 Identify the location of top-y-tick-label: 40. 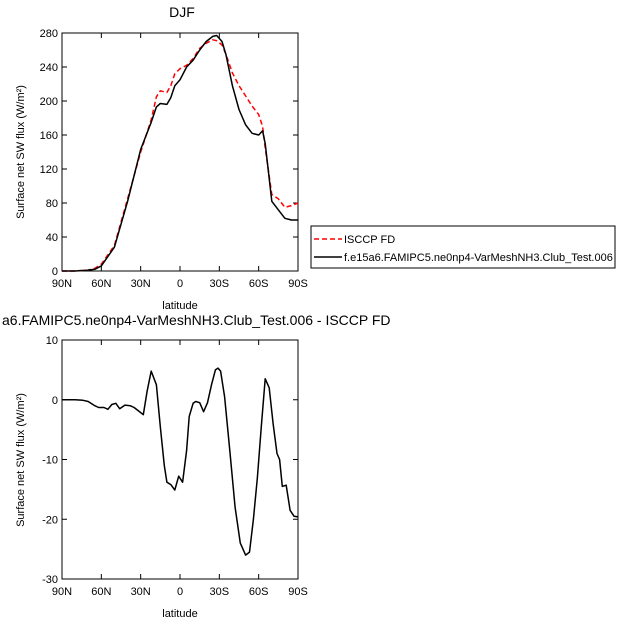
(52, 238).